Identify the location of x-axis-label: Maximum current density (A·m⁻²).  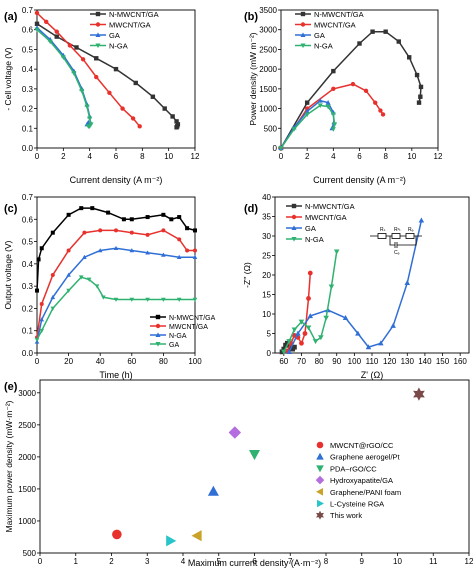
(254, 563).